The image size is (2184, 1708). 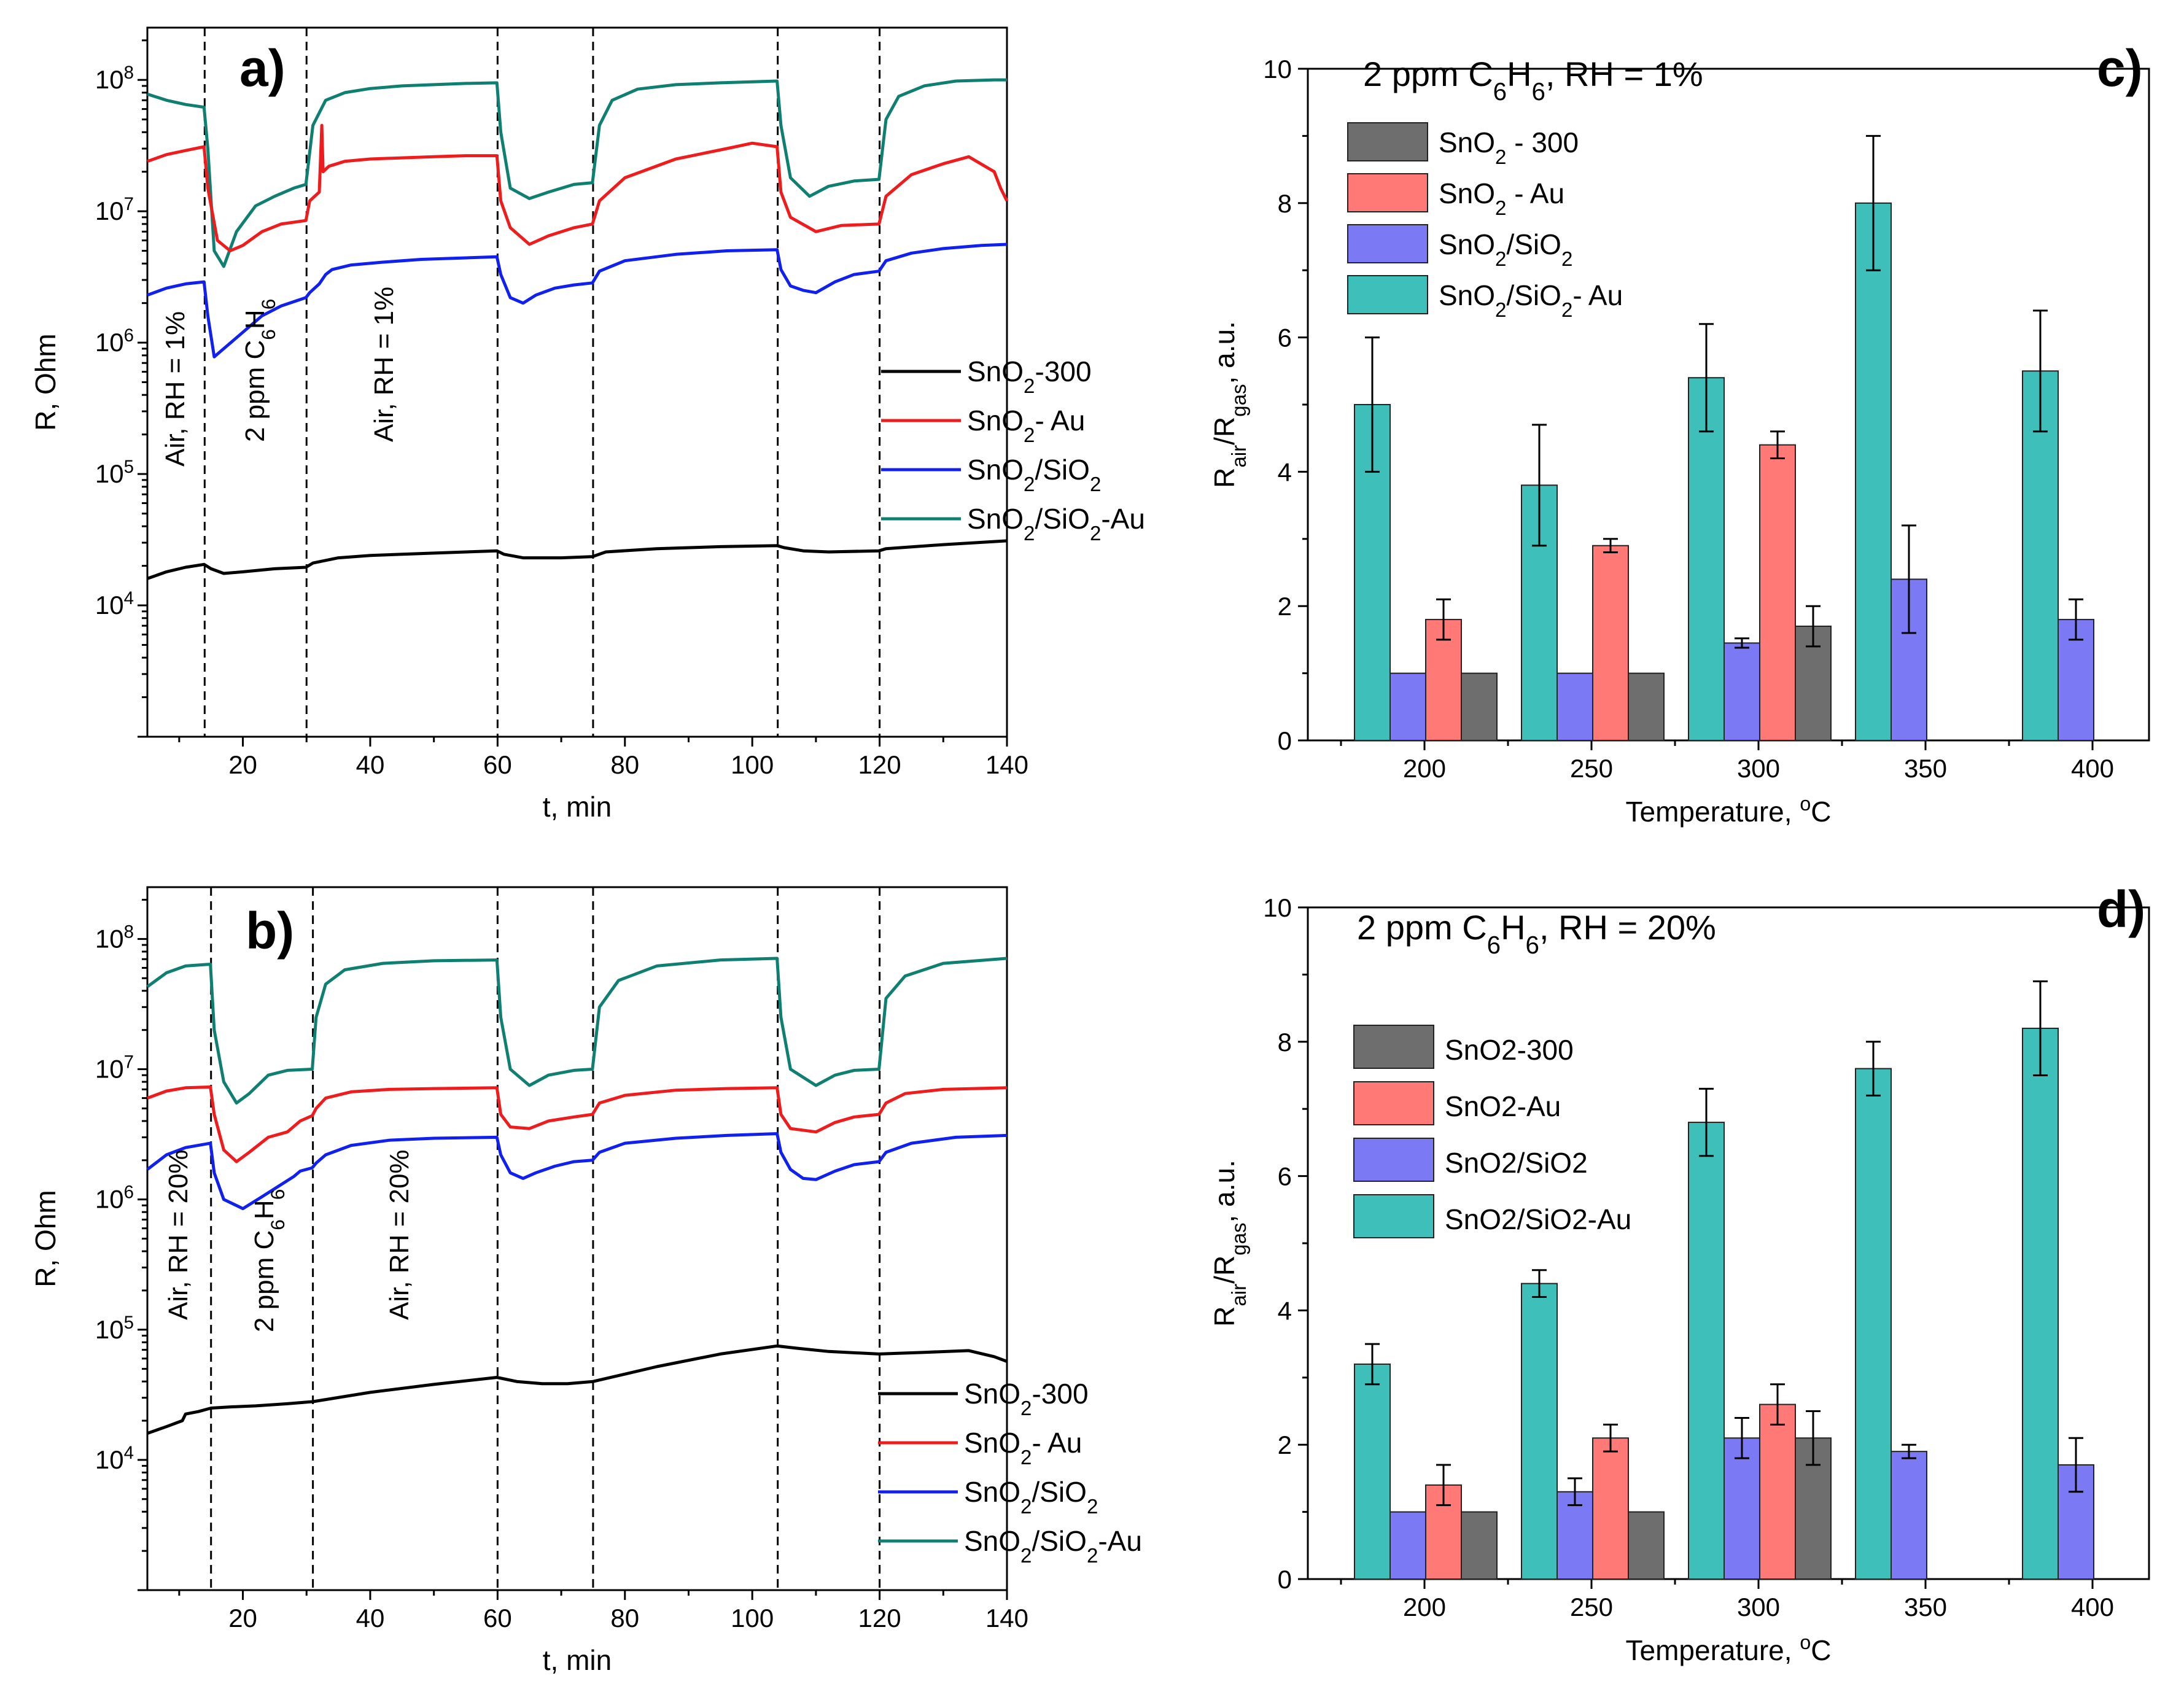 What do you see at coordinates (1277, 907) in the screenshot?
I see `y-tick-label: 10` at bounding box center [1277, 907].